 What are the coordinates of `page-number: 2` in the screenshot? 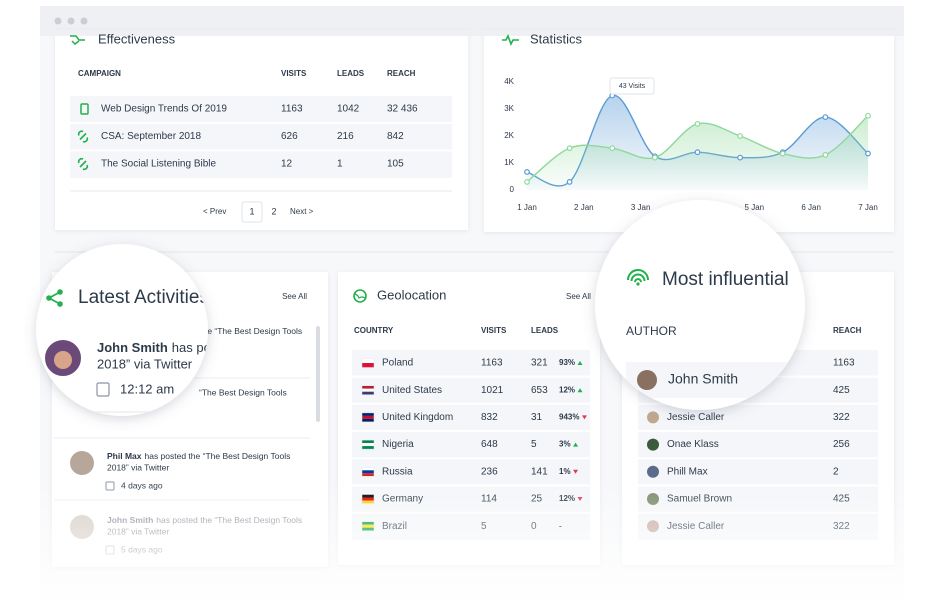 It's located at (273, 211).